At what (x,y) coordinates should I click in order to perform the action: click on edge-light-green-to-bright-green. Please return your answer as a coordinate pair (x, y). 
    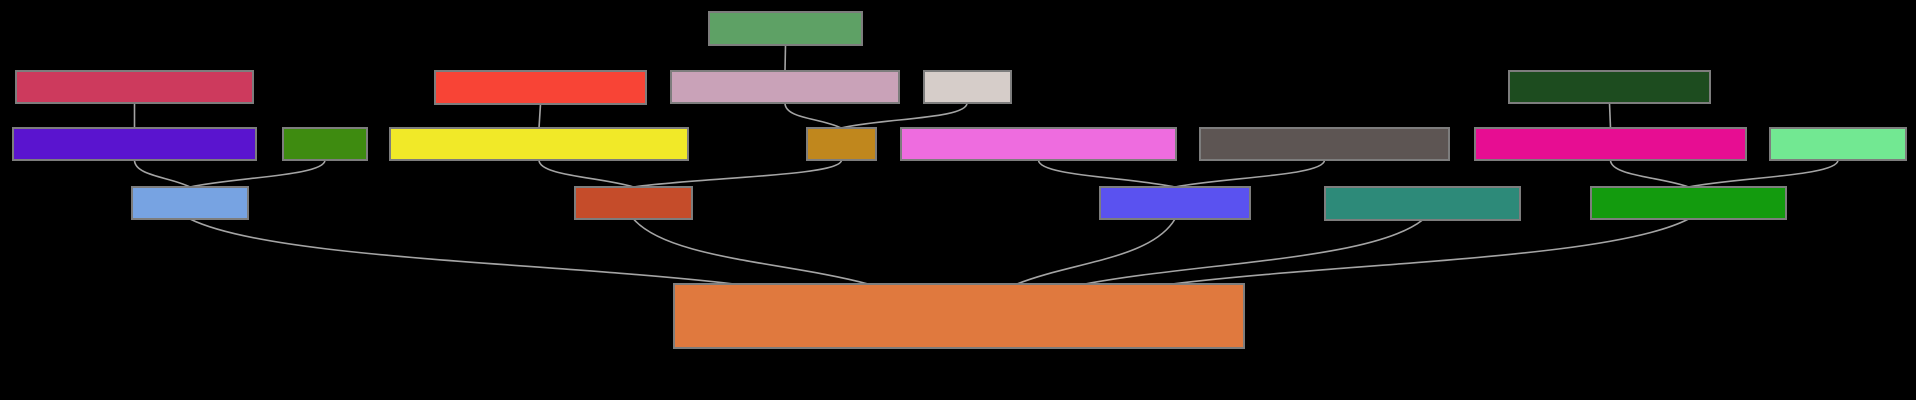
    Looking at the image, I should click on (1763, 173).